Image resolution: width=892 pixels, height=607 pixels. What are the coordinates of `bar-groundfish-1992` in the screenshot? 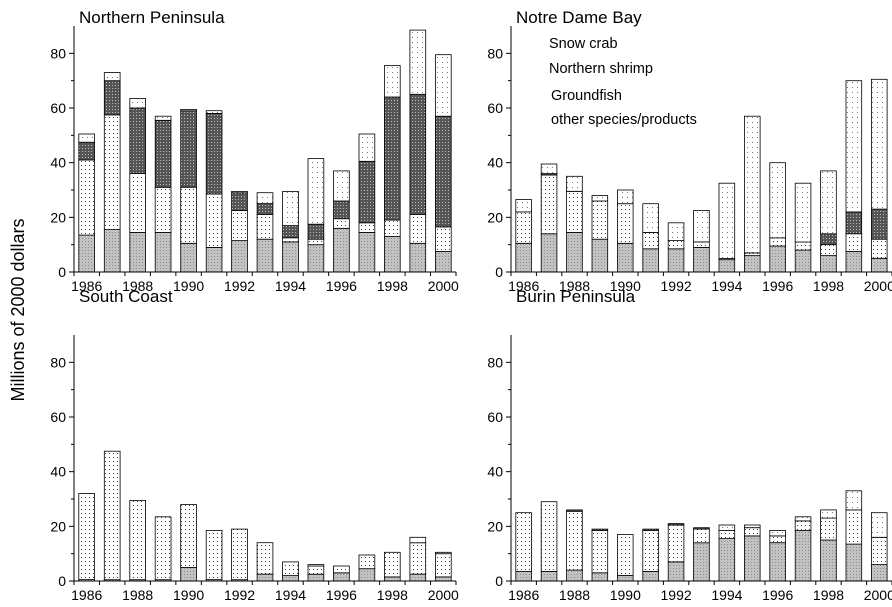 It's located at (239, 256).